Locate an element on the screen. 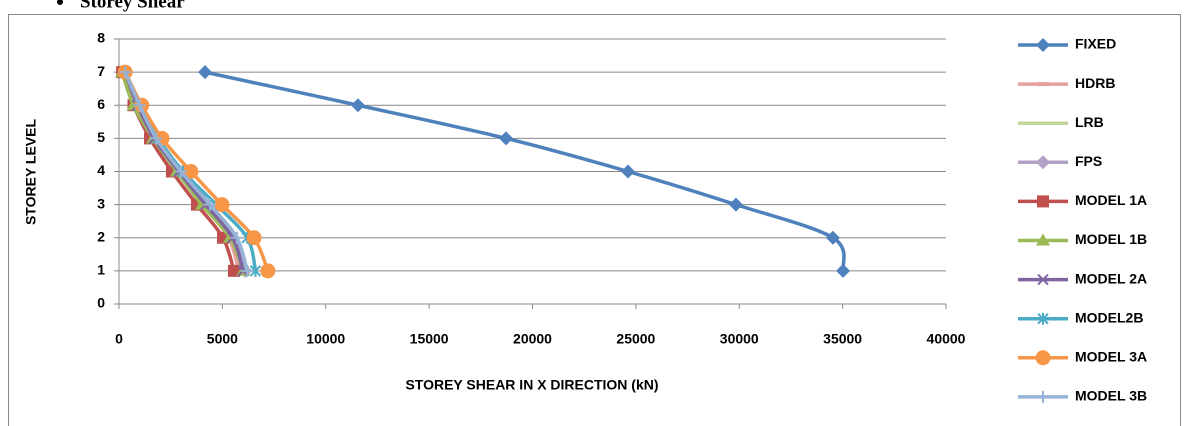  legend-label: MODEL 1B is located at coordinates (1111, 239).